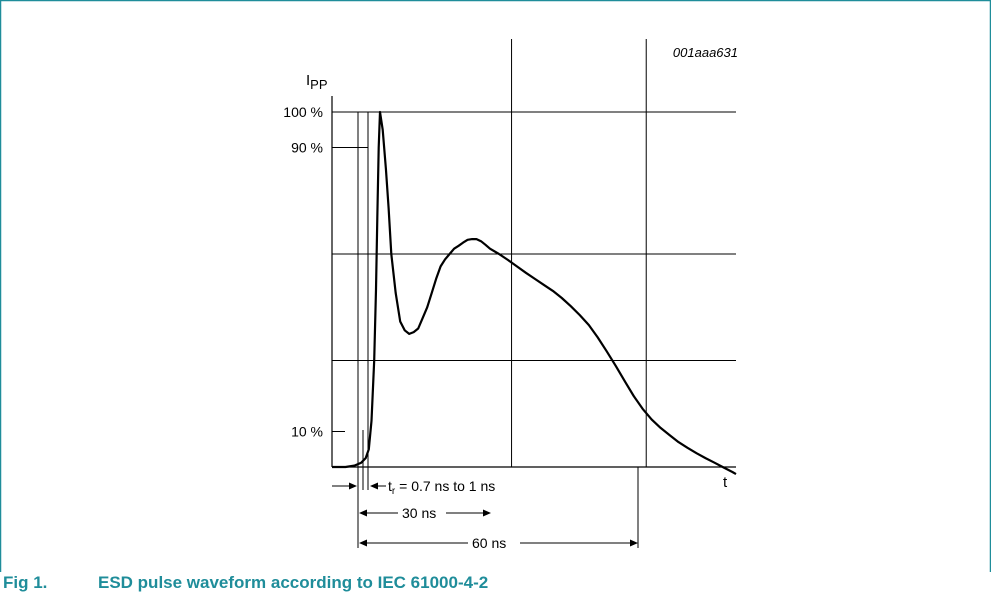  What do you see at coordinates (705, 52) in the screenshot?
I see `figure-code: 001aaa631` at bounding box center [705, 52].